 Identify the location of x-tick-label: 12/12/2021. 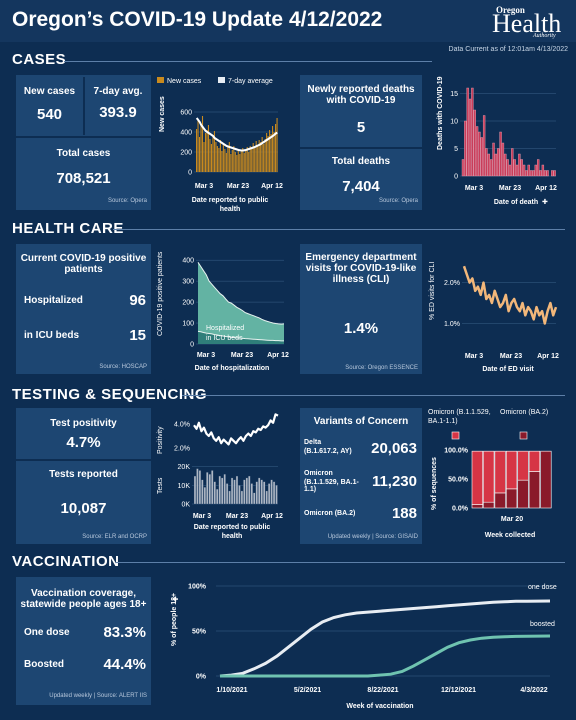
(458, 690).